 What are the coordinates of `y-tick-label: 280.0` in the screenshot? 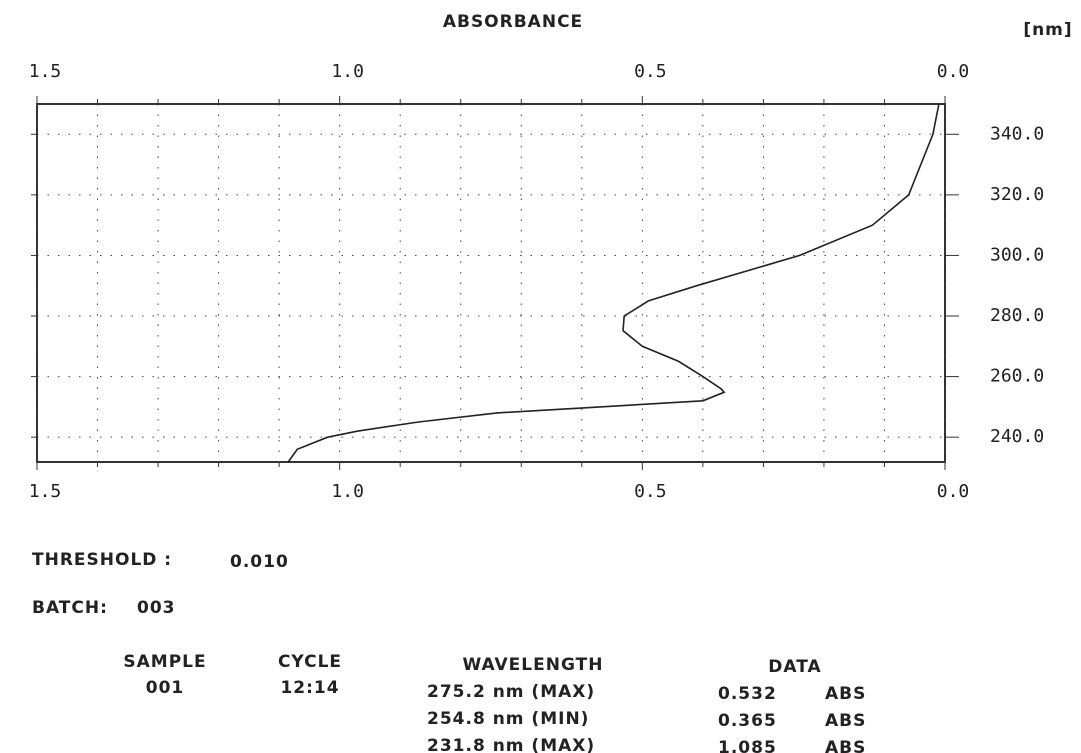 It's located at (1017, 315).